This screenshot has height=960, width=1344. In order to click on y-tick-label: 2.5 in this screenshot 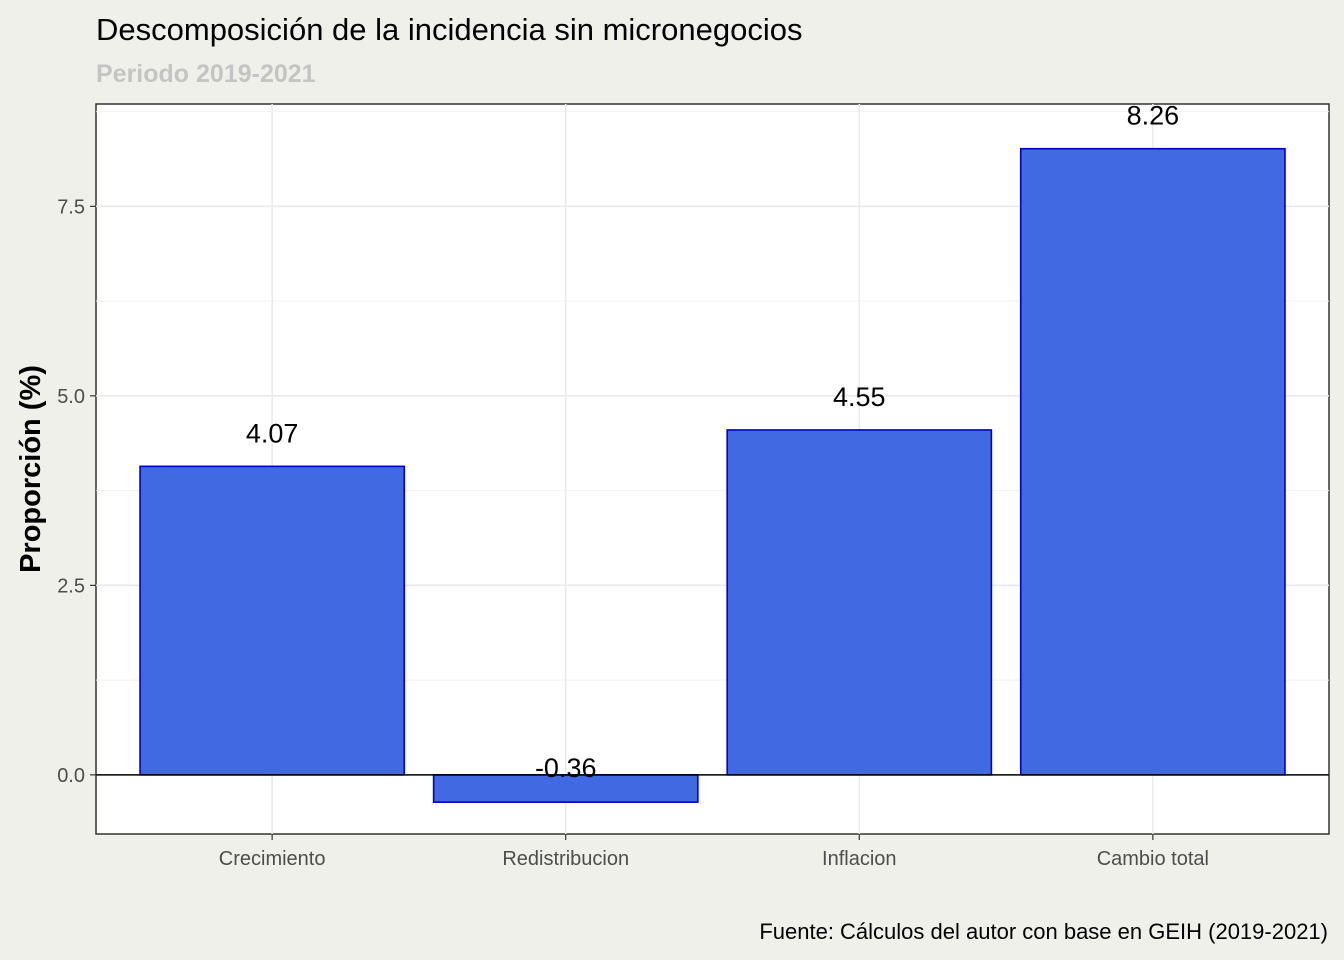, I will do `click(71, 586)`.